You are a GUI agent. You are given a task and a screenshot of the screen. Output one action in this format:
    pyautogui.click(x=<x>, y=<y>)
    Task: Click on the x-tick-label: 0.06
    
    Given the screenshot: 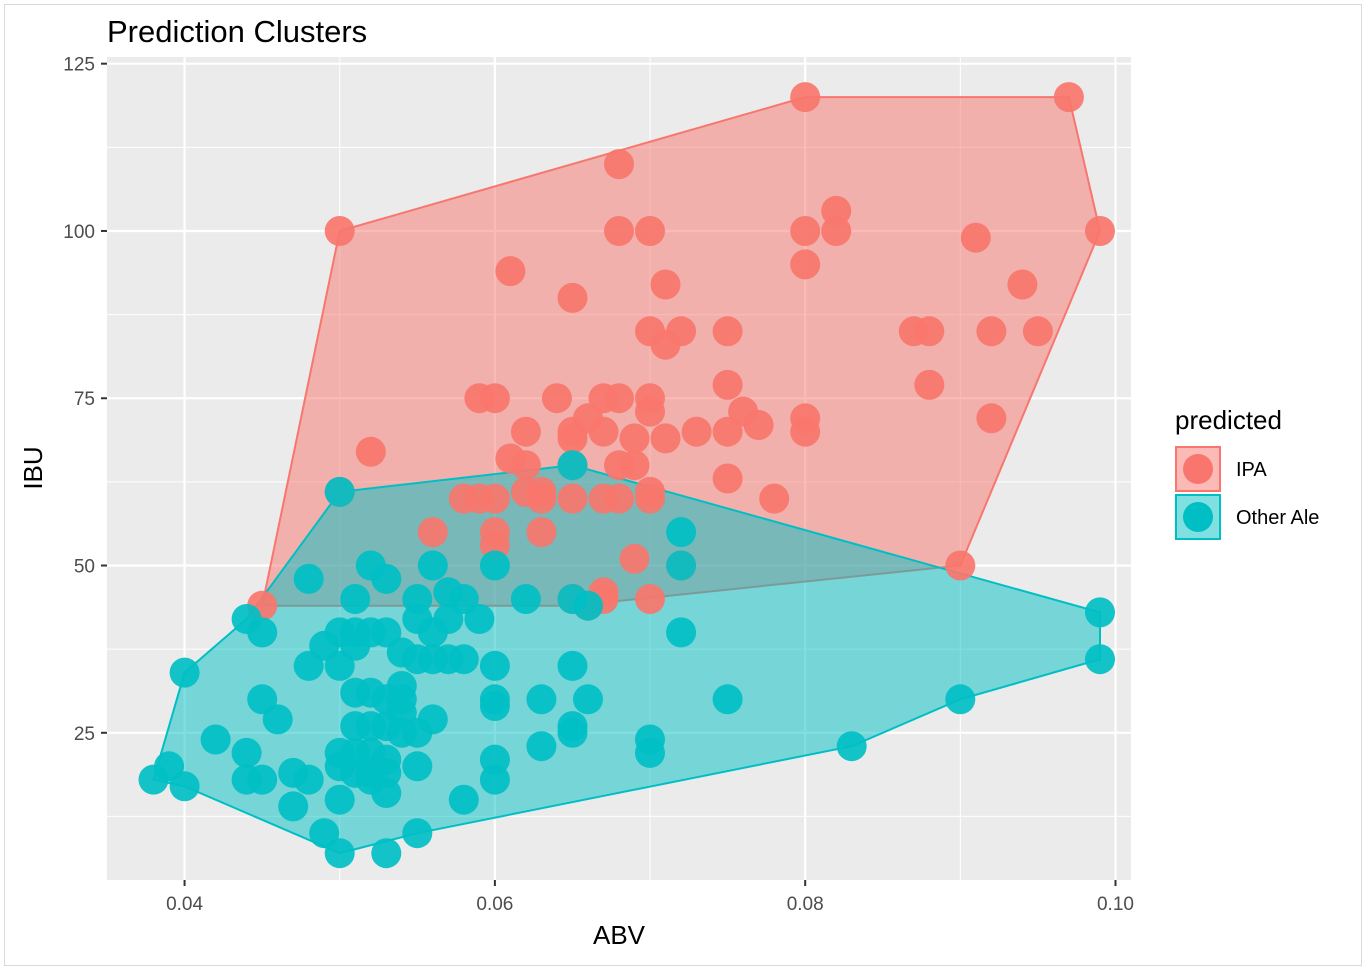 What is the action you would take?
    pyautogui.click(x=494, y=904)
    